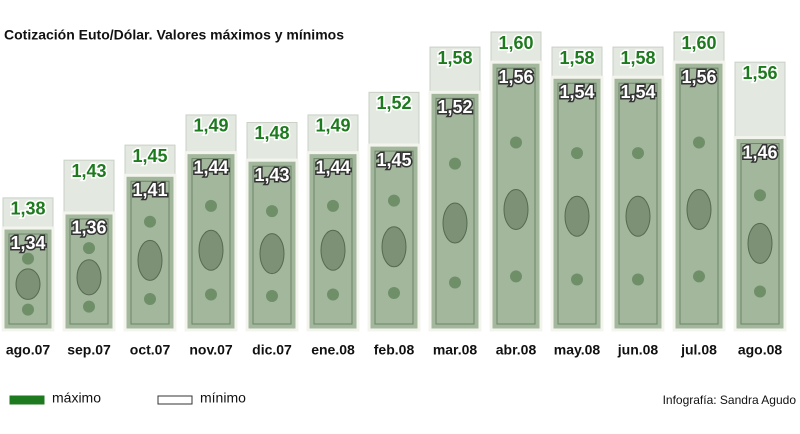 The width and height of the screenshot is (800, 434). What do you see at coordinates (698, 350) in the screenshot?
I see `x-tick-label: jul.08` at bounding box center [698, 350].